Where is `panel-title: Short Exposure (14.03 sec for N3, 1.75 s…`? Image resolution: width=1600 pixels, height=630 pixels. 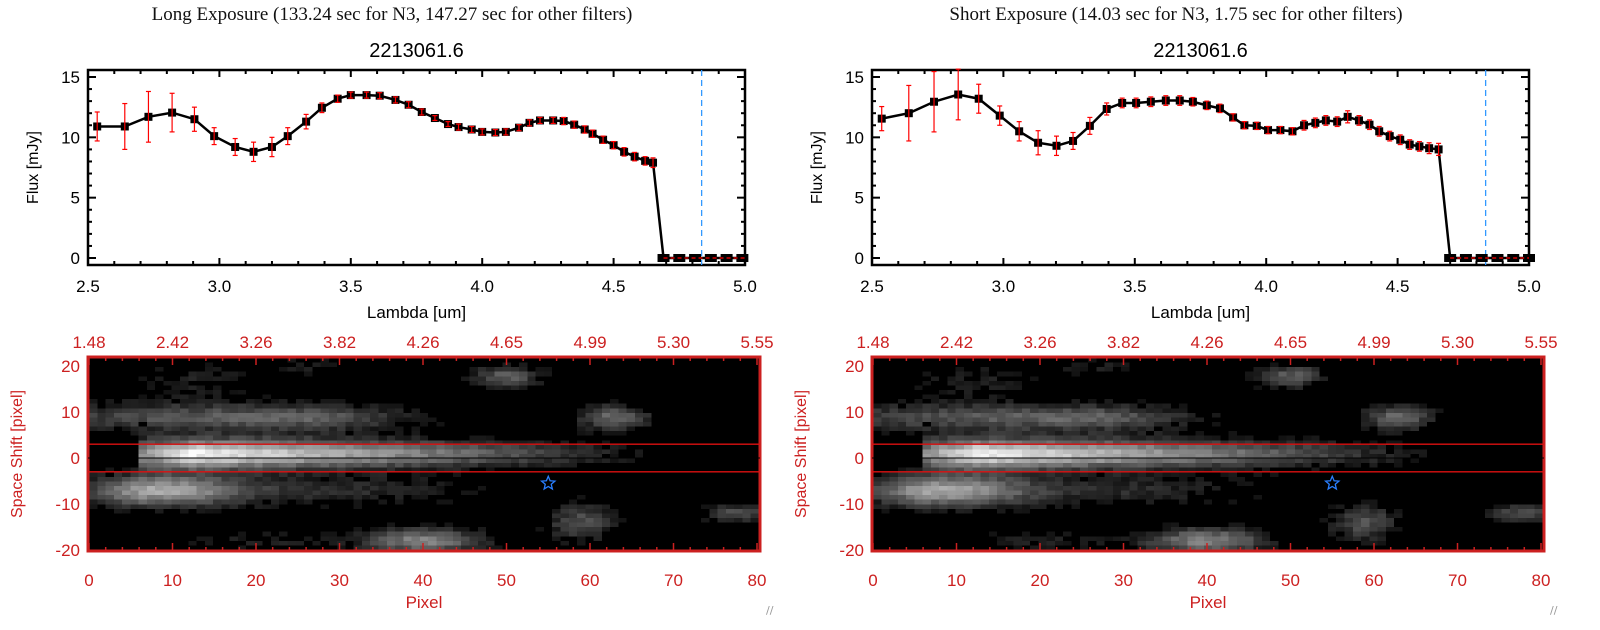
panel-title: Short Exposure (14.03 sec for N3, 1.75 s… is located at coordinates (1176, 14).